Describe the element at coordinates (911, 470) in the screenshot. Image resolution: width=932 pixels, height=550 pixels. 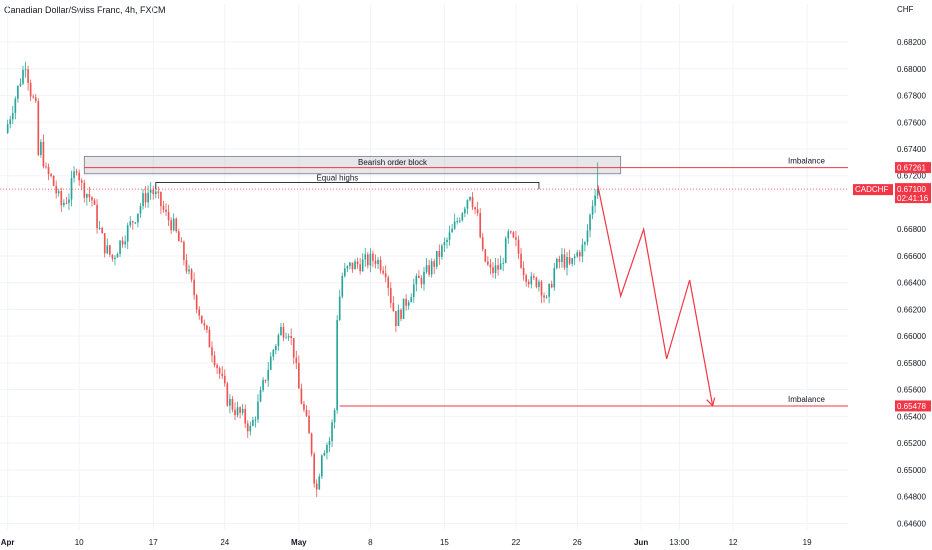
I see `y-tick-label: 0.65000` at that location.